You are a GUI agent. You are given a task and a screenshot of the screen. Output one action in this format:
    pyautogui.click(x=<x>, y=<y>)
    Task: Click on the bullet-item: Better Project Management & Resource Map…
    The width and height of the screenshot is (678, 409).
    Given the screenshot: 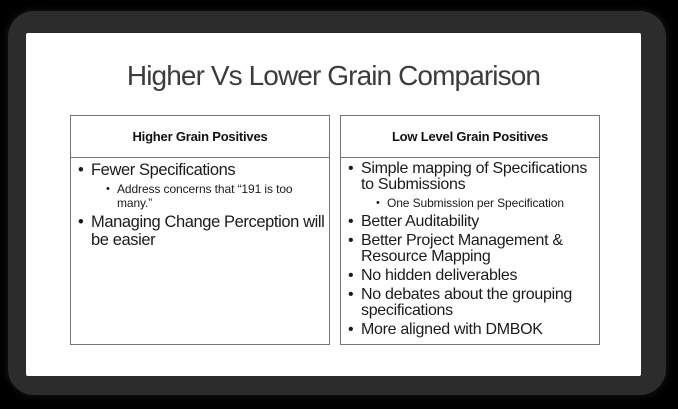 What is the action you would take?
    pyautogui.click(x=472, y=249)
    